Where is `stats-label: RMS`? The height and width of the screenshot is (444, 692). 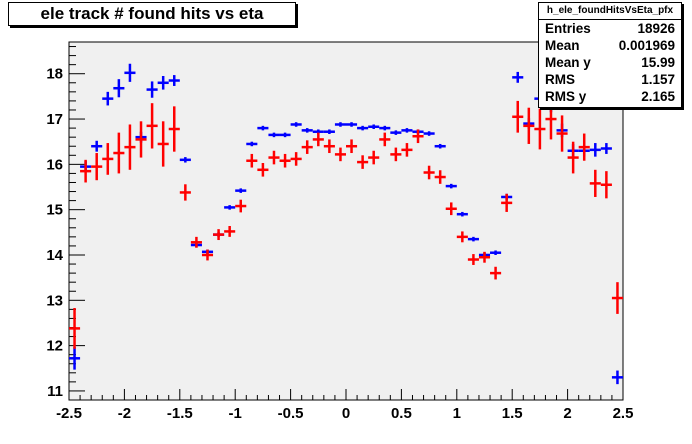 stats-label: RMS is located at coordinates (560, 79).